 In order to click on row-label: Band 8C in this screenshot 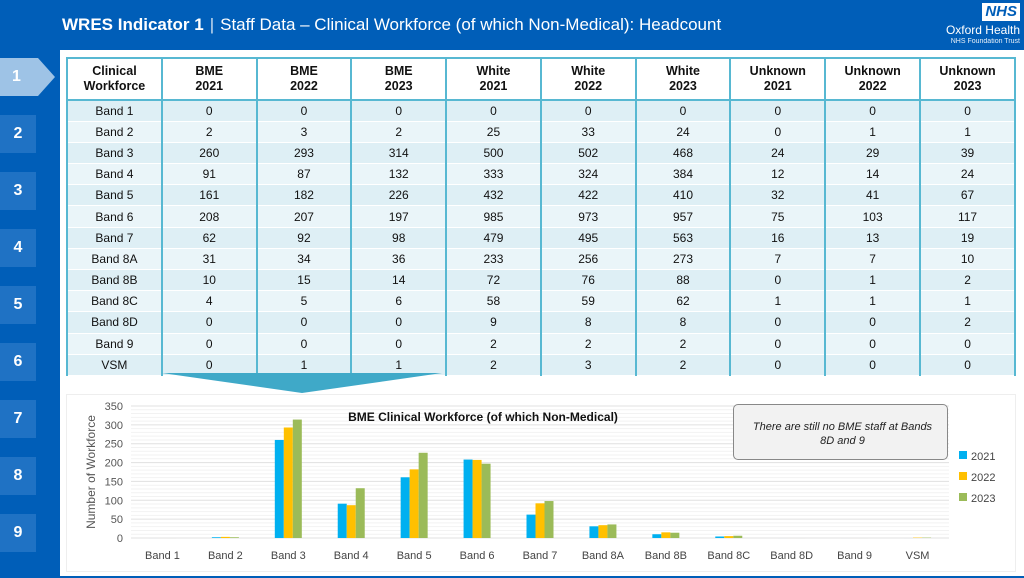, I will do `click(114, 301)`.